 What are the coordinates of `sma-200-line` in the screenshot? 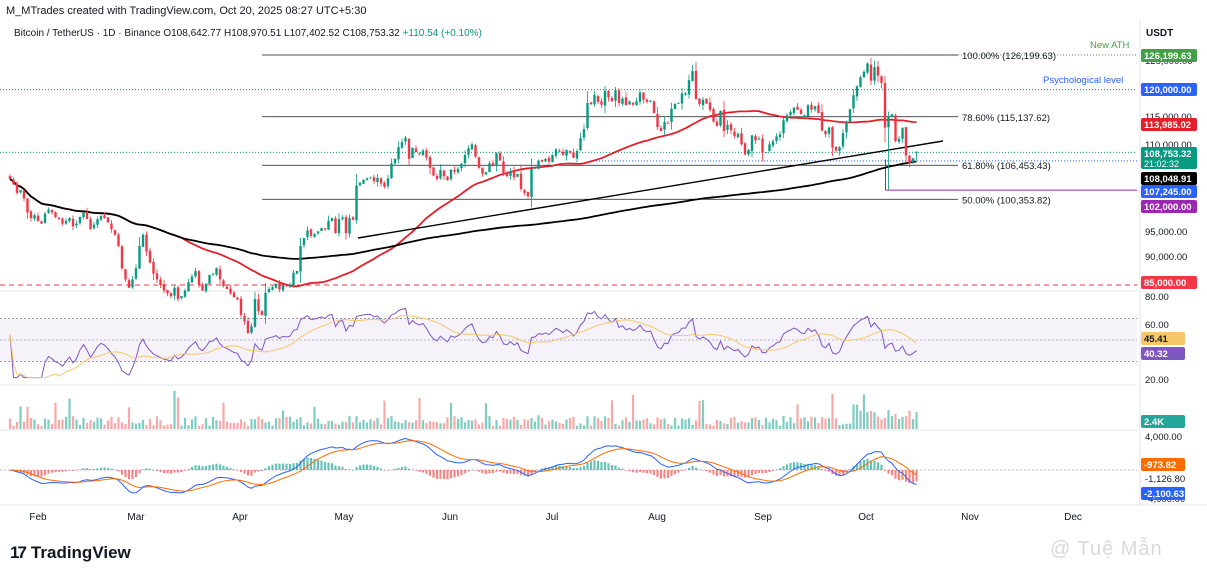 It's located at (463, 210).